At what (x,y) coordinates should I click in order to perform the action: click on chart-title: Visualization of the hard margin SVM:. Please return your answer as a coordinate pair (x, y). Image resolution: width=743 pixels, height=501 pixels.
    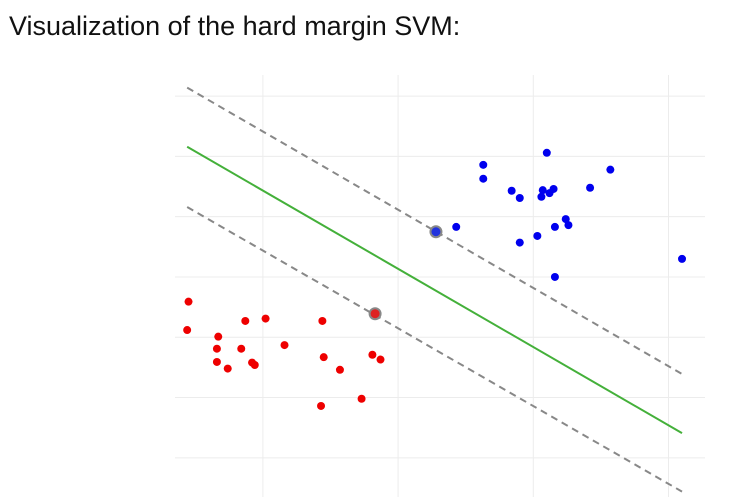
    Looking at the image, I should click on (234, 26).